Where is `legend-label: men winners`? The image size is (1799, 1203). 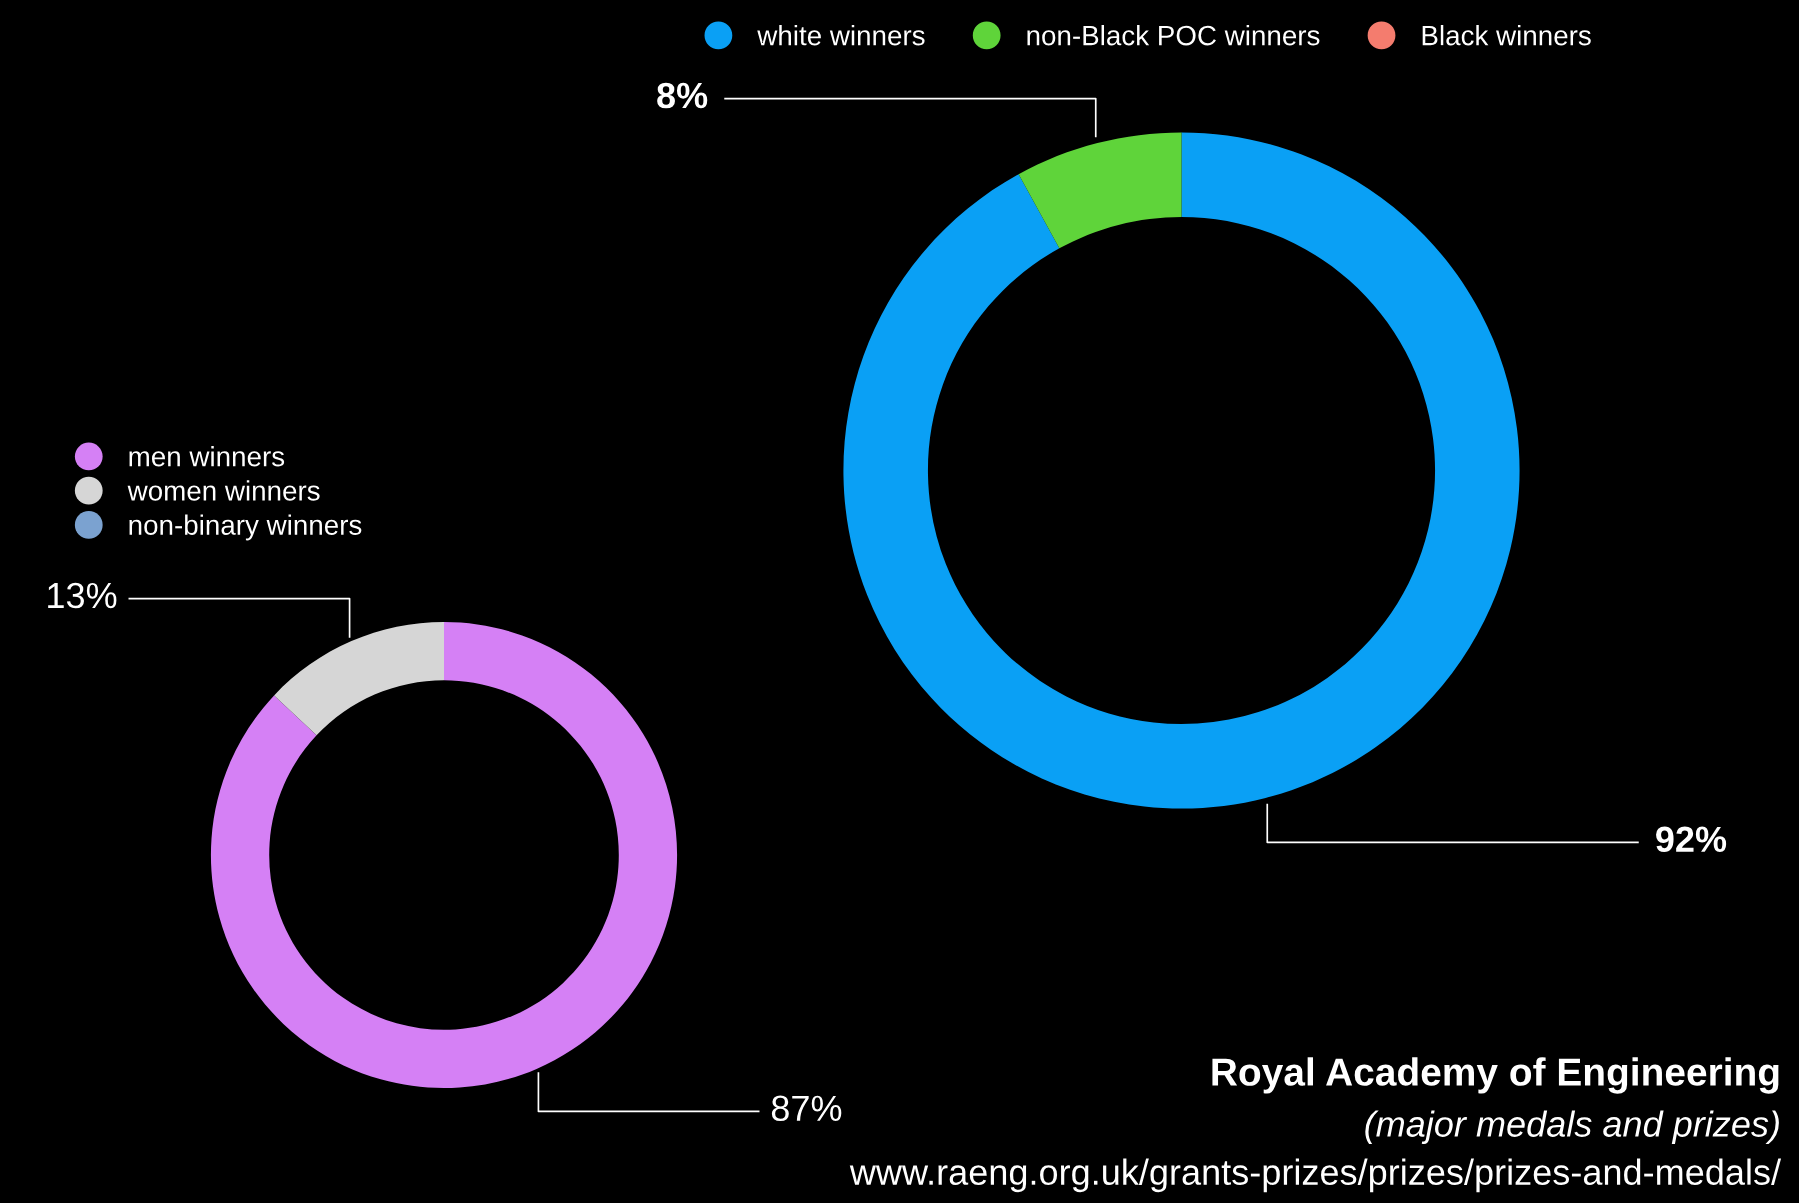 legend-label: men winners is located at coordinates (207, 456).